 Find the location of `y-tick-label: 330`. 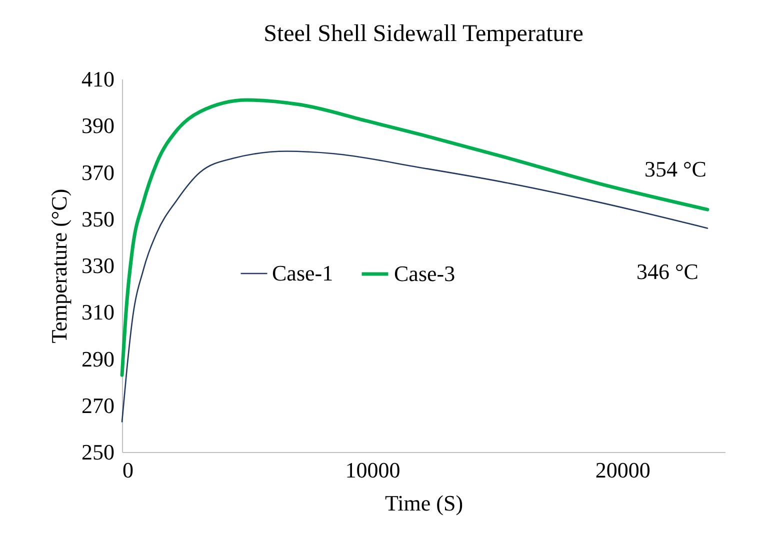

y-tick-label: 330 is located at coordinates (98, 265).